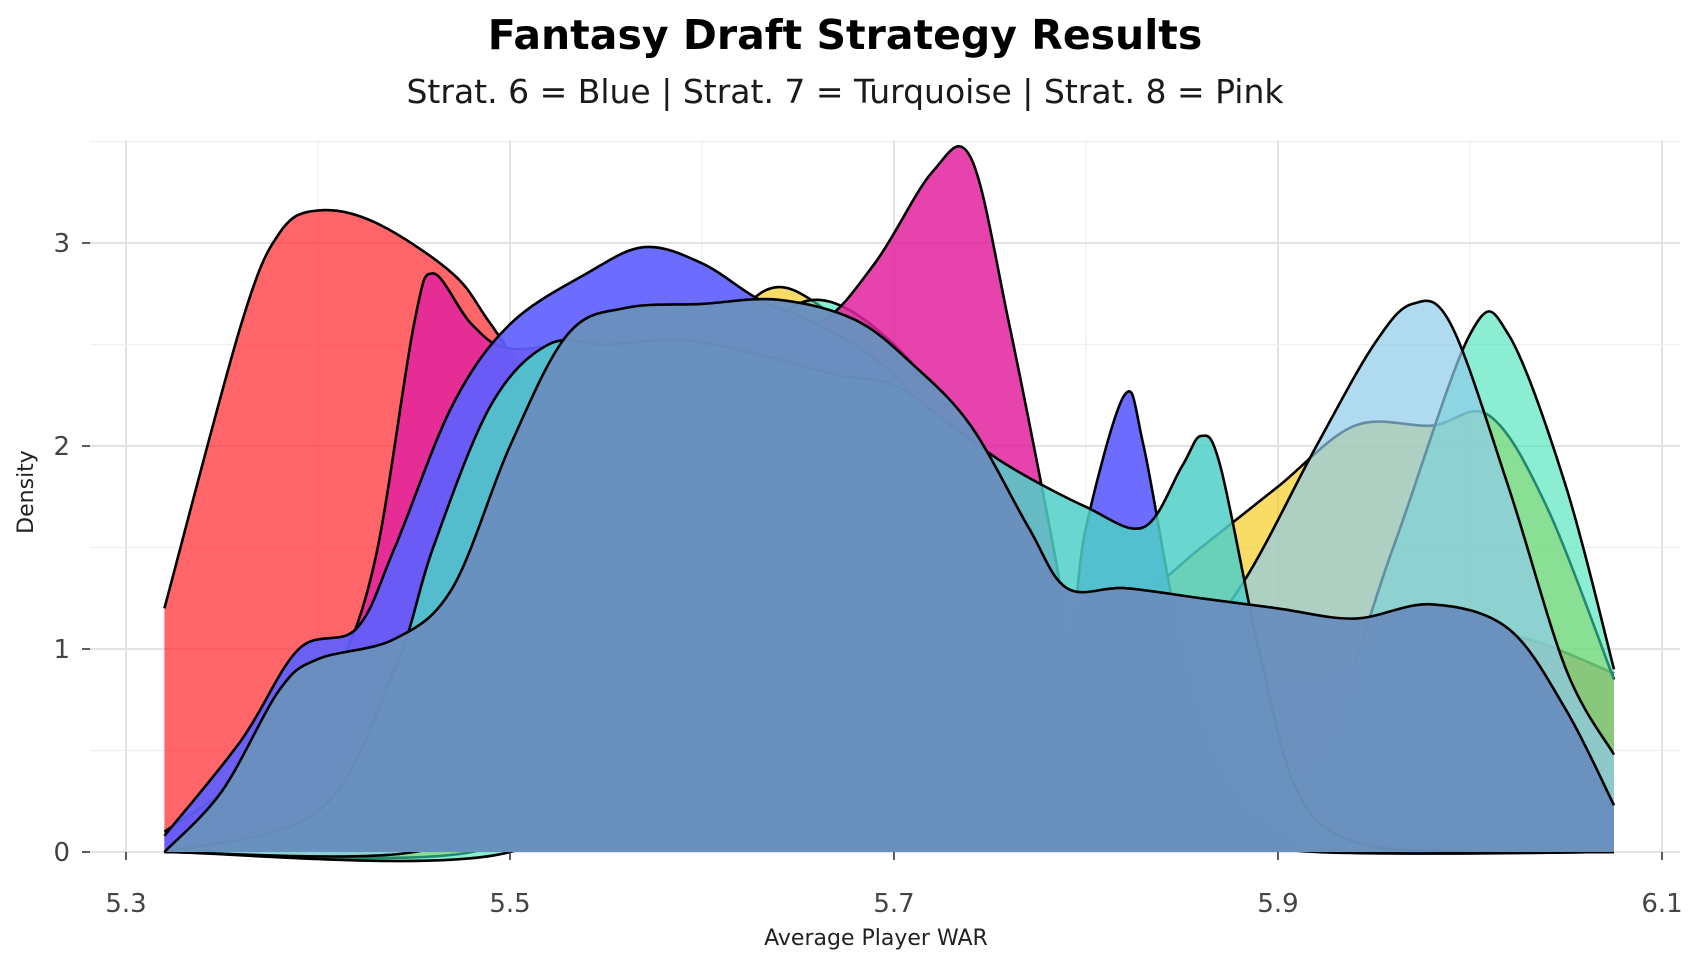 This screenshot has height=969, width=1691. I want to click on y-tick-label: 3, so click(61, 244).